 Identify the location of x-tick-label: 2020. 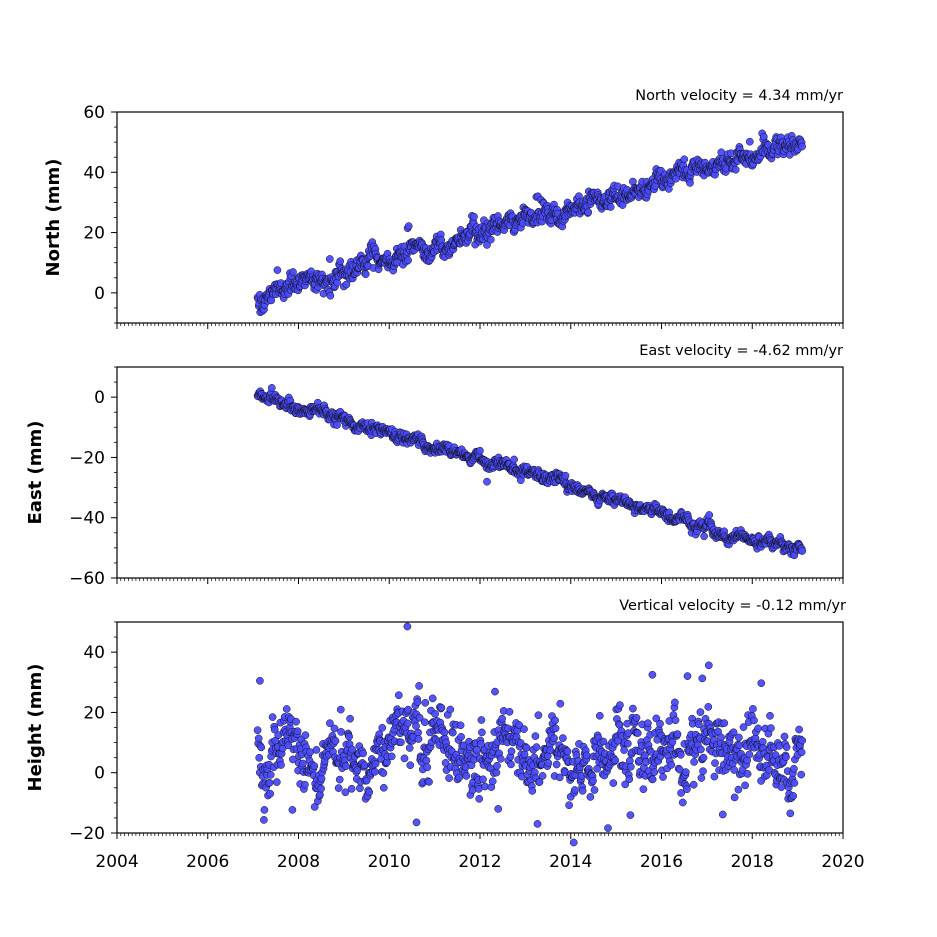
(842, 862).